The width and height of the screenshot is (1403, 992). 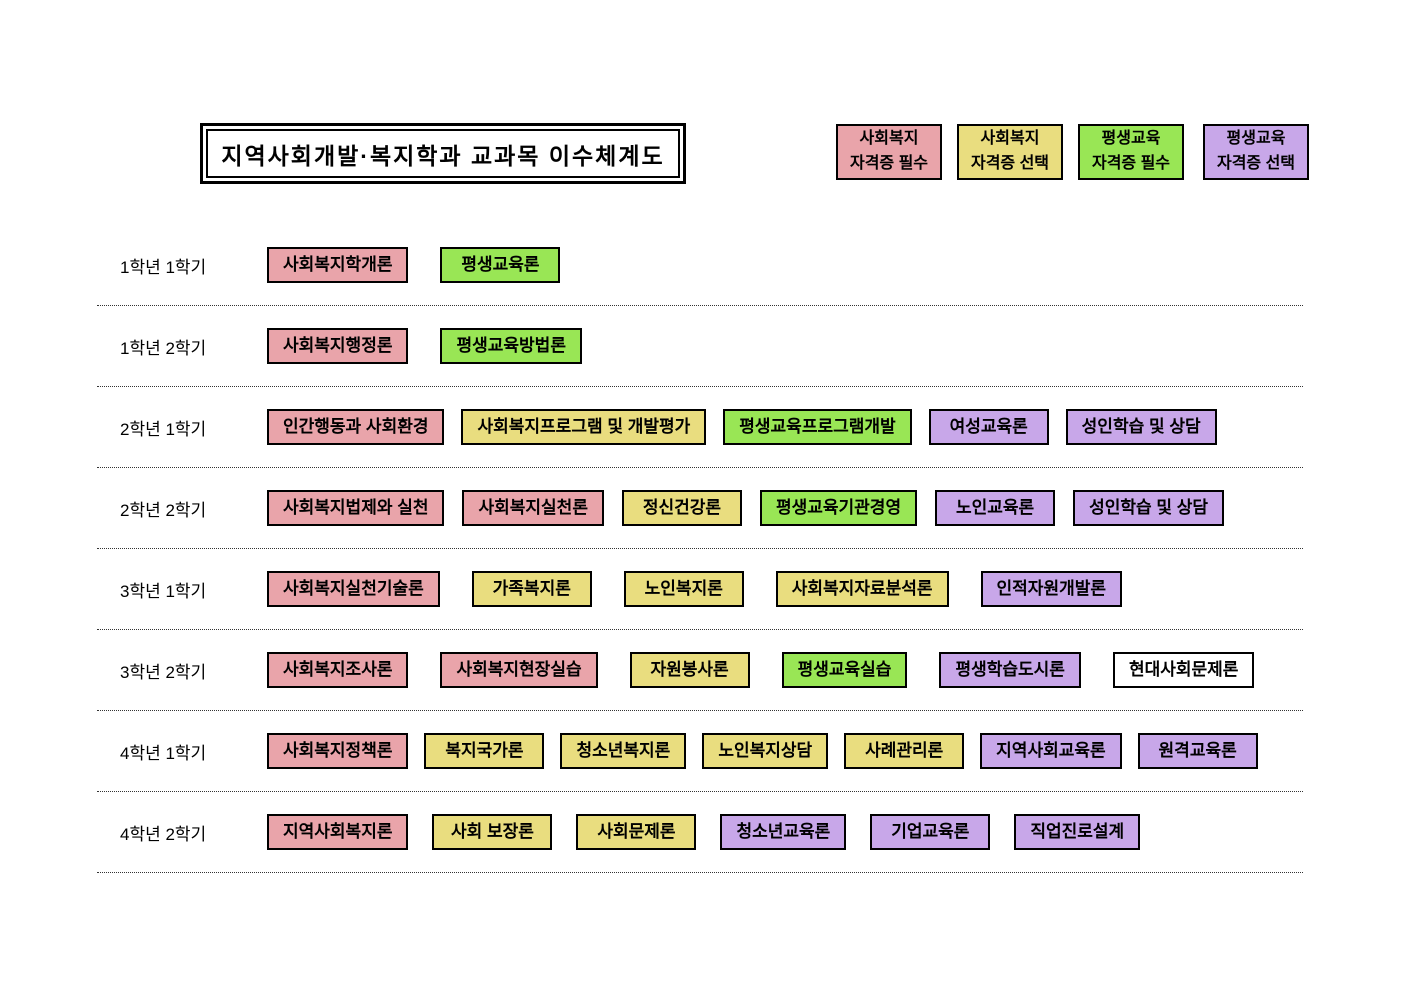 I want to click on page-title: 지역사회개발·복지학과 교과목 이수체계도, so click(x=443, y=153).